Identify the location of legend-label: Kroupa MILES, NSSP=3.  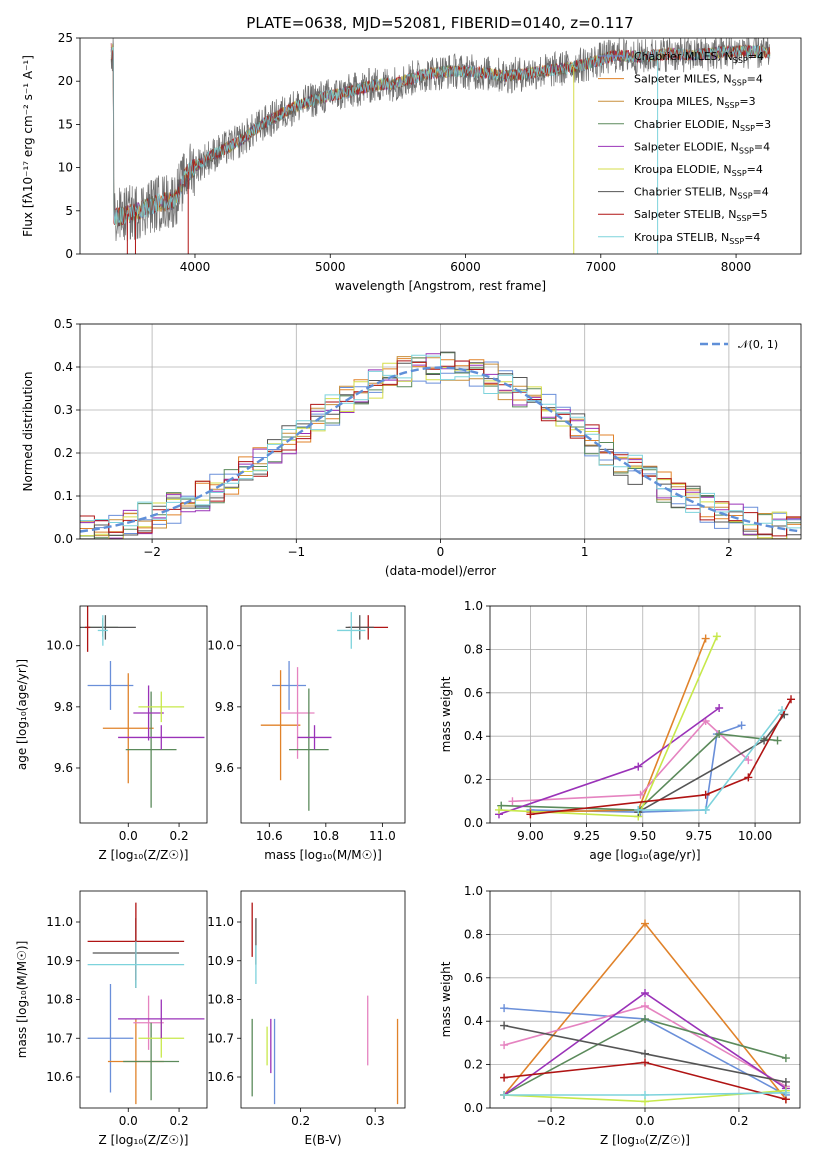
(695, 102).